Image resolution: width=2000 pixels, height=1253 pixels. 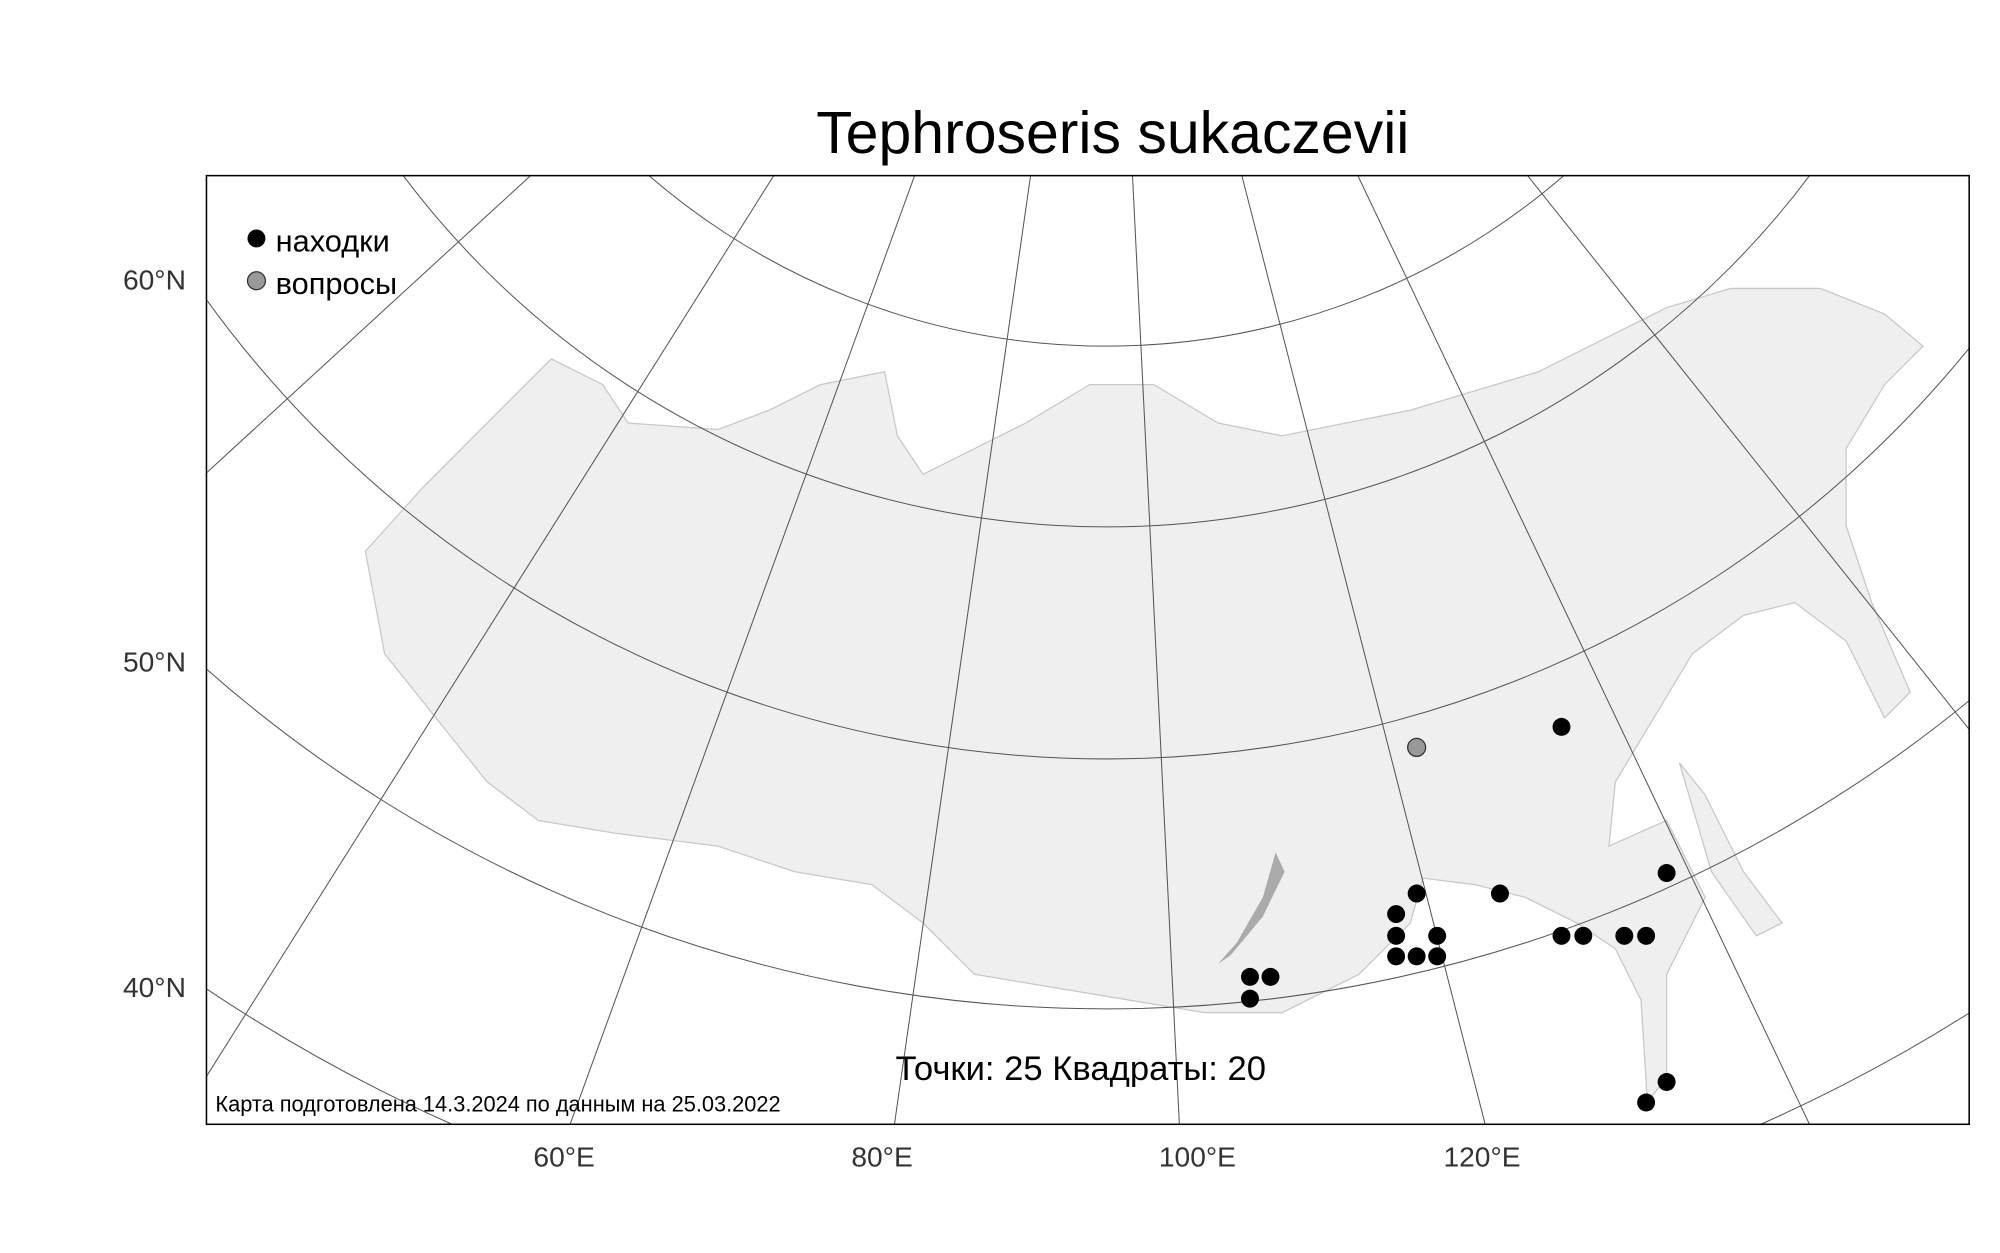 I want to click on question-point, so click(x=1417, y=747).